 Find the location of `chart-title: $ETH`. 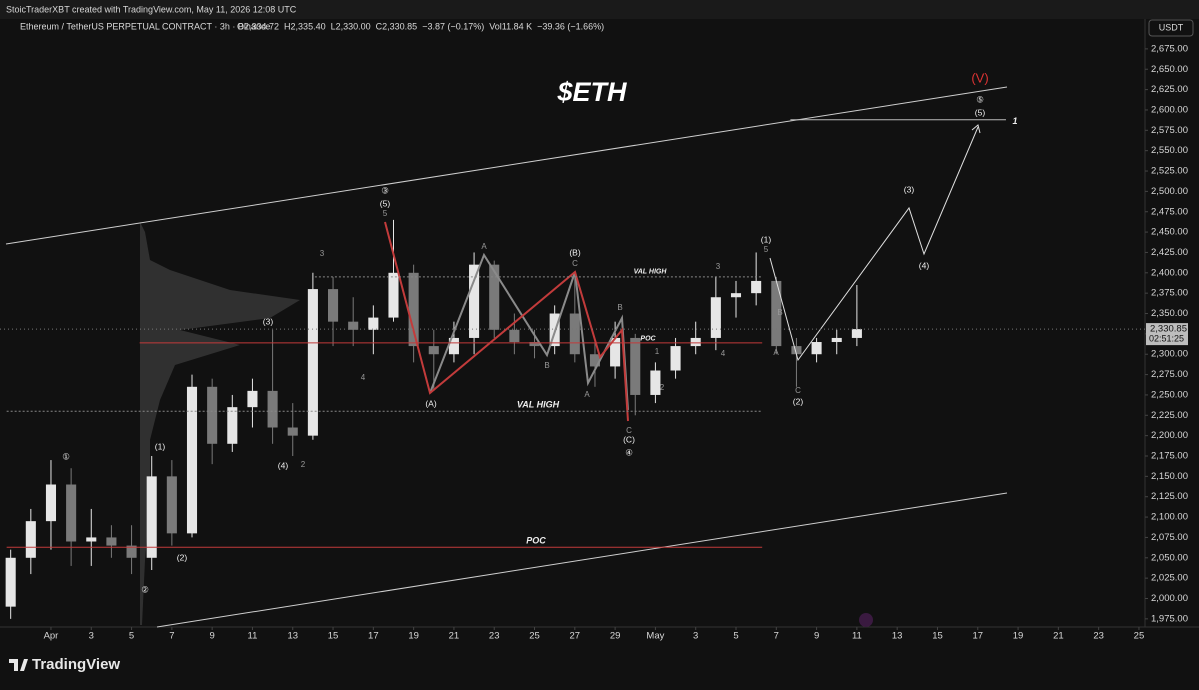

chart-title: $ETH is located at coordinates (591, 92).